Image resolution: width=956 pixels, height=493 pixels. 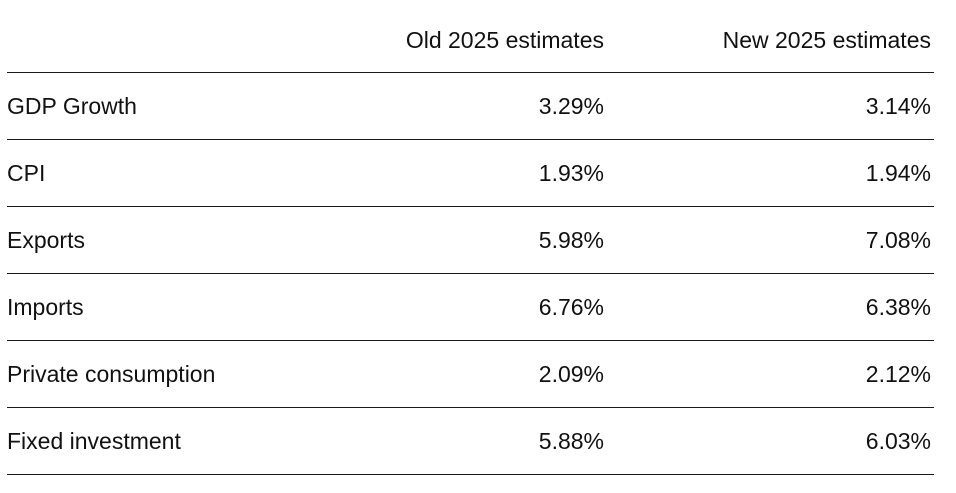 What do you see at coordinates (470, 106) in the screenshot?
I see `table-row: GDP Growth 3.29% 3.14%` at bounding box center [470, 106].